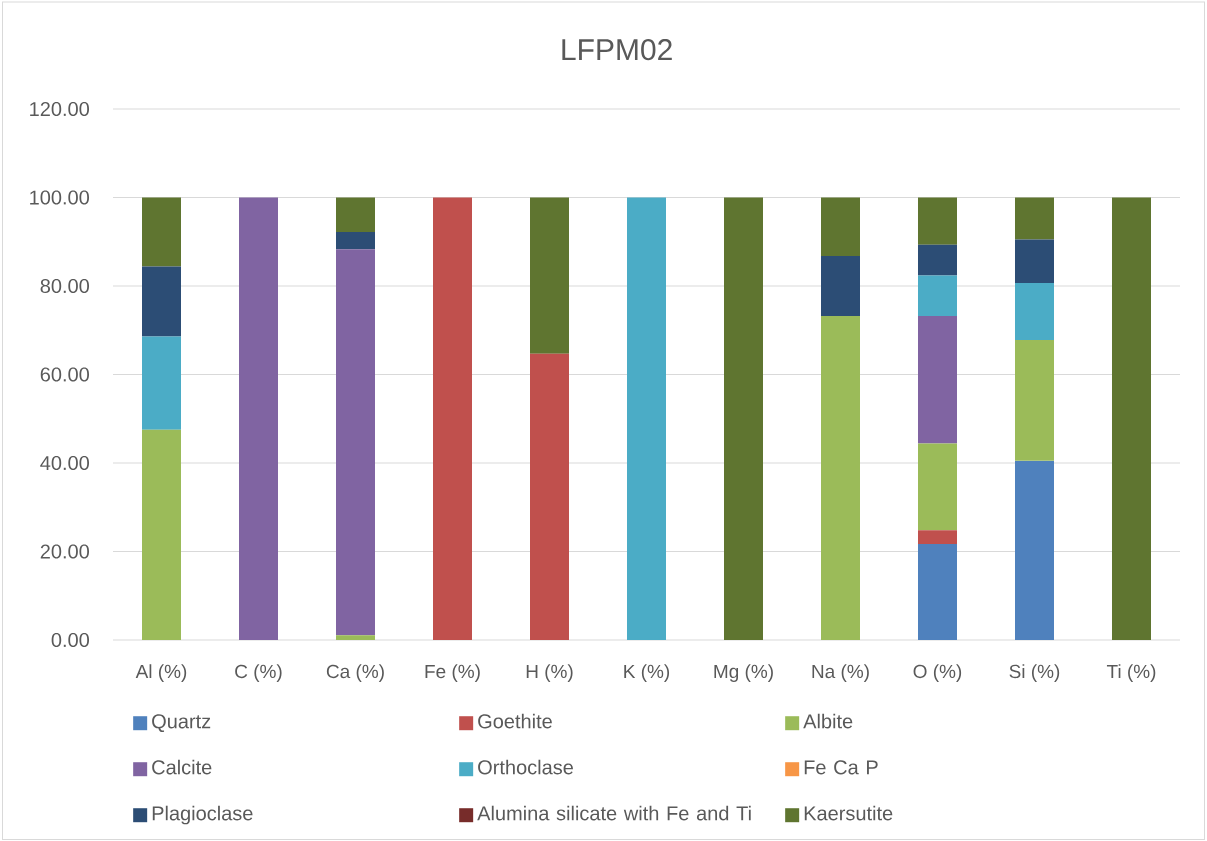 Image resolution: width=1207 pixels, height=841 pixels. What do you see at coordinates (258, 673) in the screenshot?
I see `x-tick-label: C (%)` at bounding box center [258, 673].